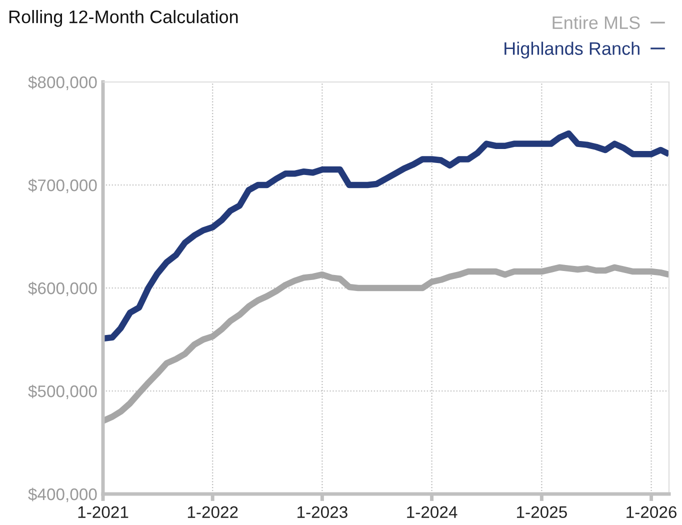 The height and width of the screenshot is (525, 682). What do you see at coordinates (432, 512) in the screenshot?
I see `x-tick-label: 1-2024` at bounding box center [432, 512].